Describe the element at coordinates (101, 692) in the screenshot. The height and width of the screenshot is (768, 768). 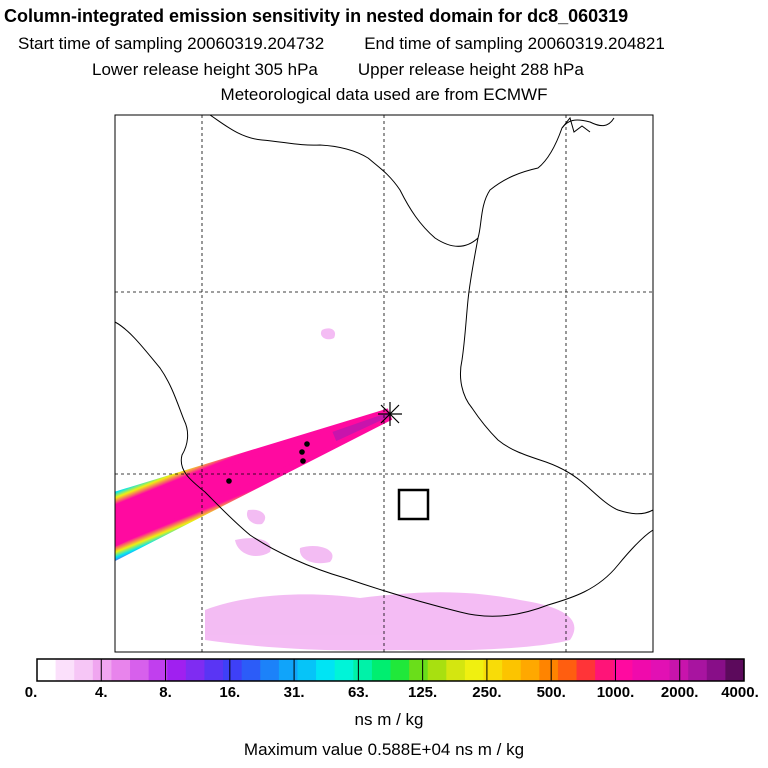
I see `colorbar-tick-label: 4.` at that location.